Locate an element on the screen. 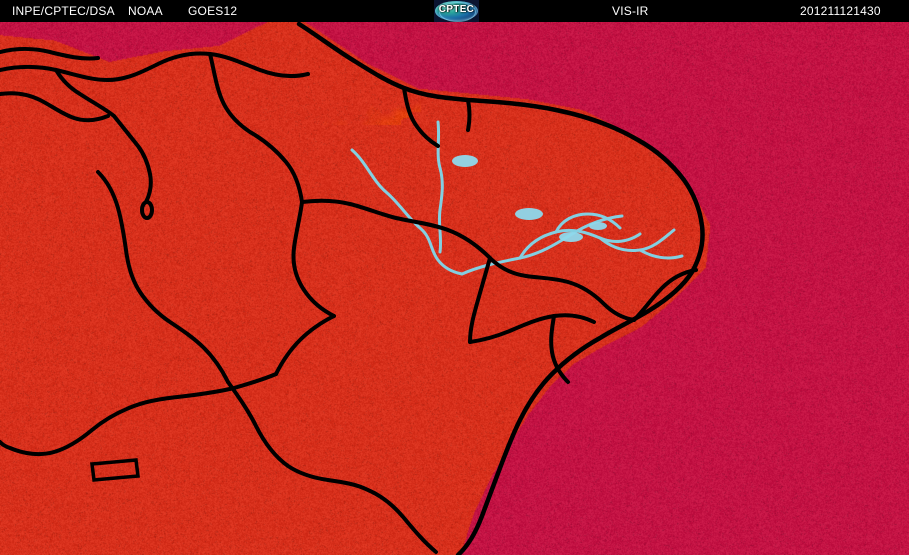 The height and width of the screenshot is (555, 909). river-lines is located at coordinates (517, 198).